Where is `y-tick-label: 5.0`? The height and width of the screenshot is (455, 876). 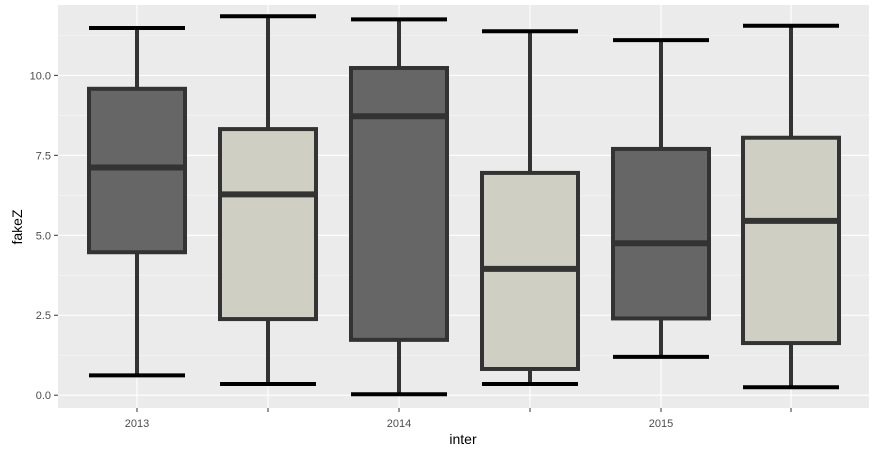 y-tick-label: 5.0 is located at coordinates (43, 236).